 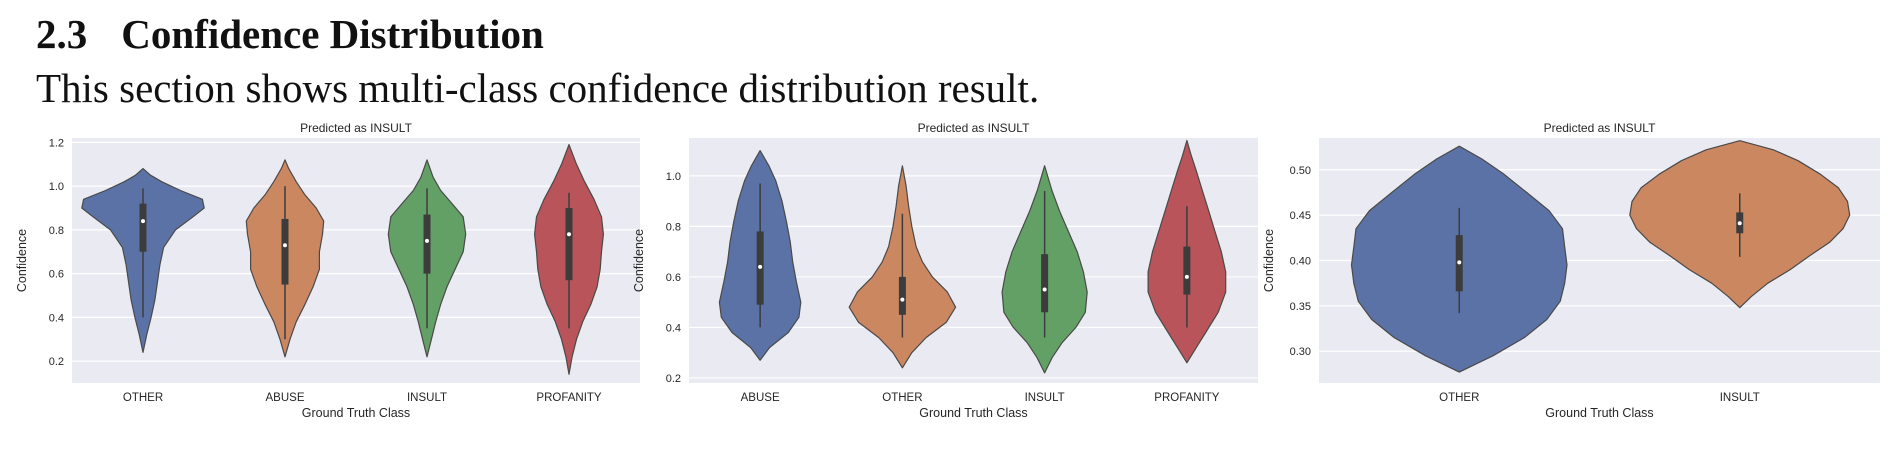 What do you see at coordinates (1300, 262) in the screenshot?
I see `y-tick-label: 0.40` at bounding box center [1300, 262].